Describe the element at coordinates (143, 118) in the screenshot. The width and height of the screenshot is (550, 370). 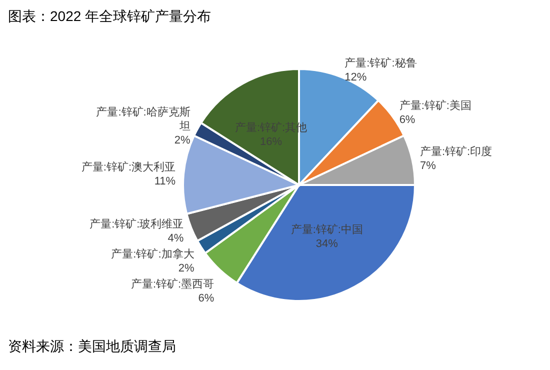
I see `slice-label: 产量:锌矿:哈萨克斯坦` at that location.